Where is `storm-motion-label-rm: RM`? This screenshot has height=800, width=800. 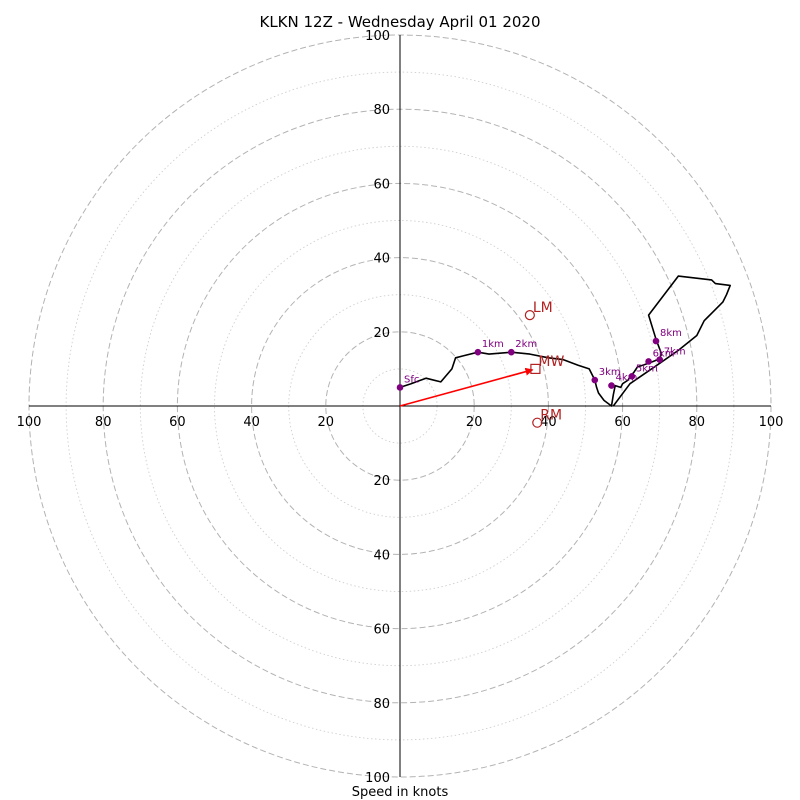 storm-motion-label-rm: RM is located at coordinates (551, 416).